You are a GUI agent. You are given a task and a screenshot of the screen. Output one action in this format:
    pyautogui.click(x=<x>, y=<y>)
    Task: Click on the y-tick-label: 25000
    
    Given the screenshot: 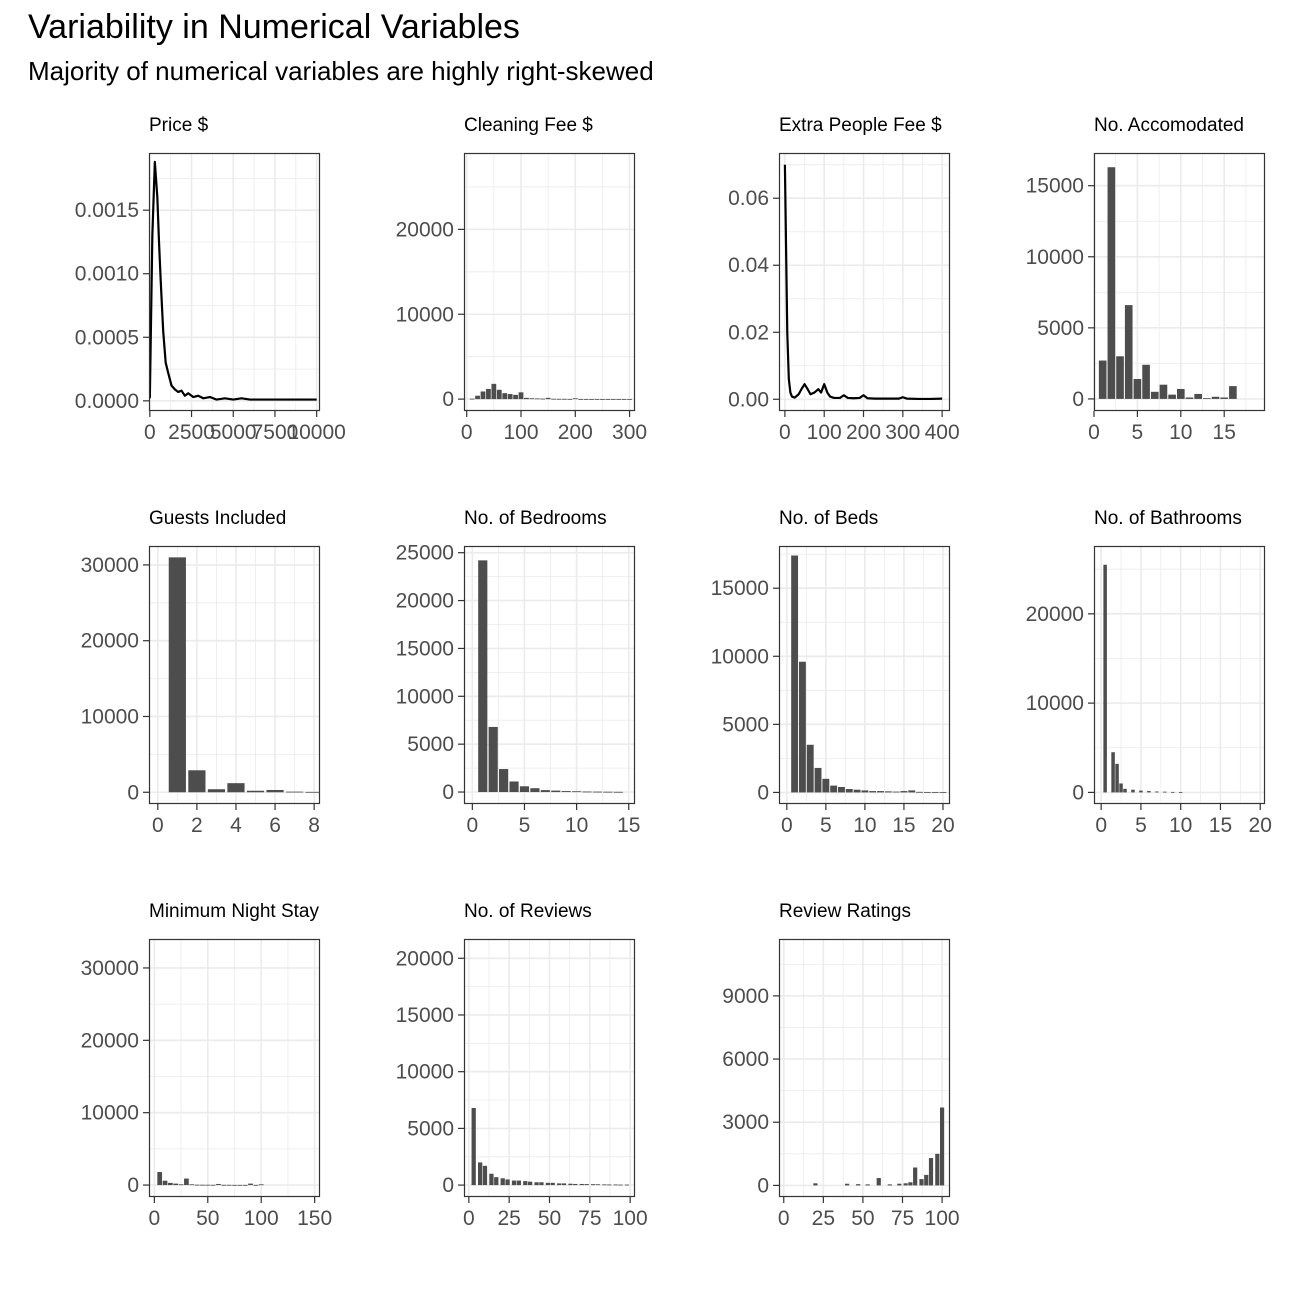 What is the action you would take?
    pyautogui.click(x=425, y=553)
    